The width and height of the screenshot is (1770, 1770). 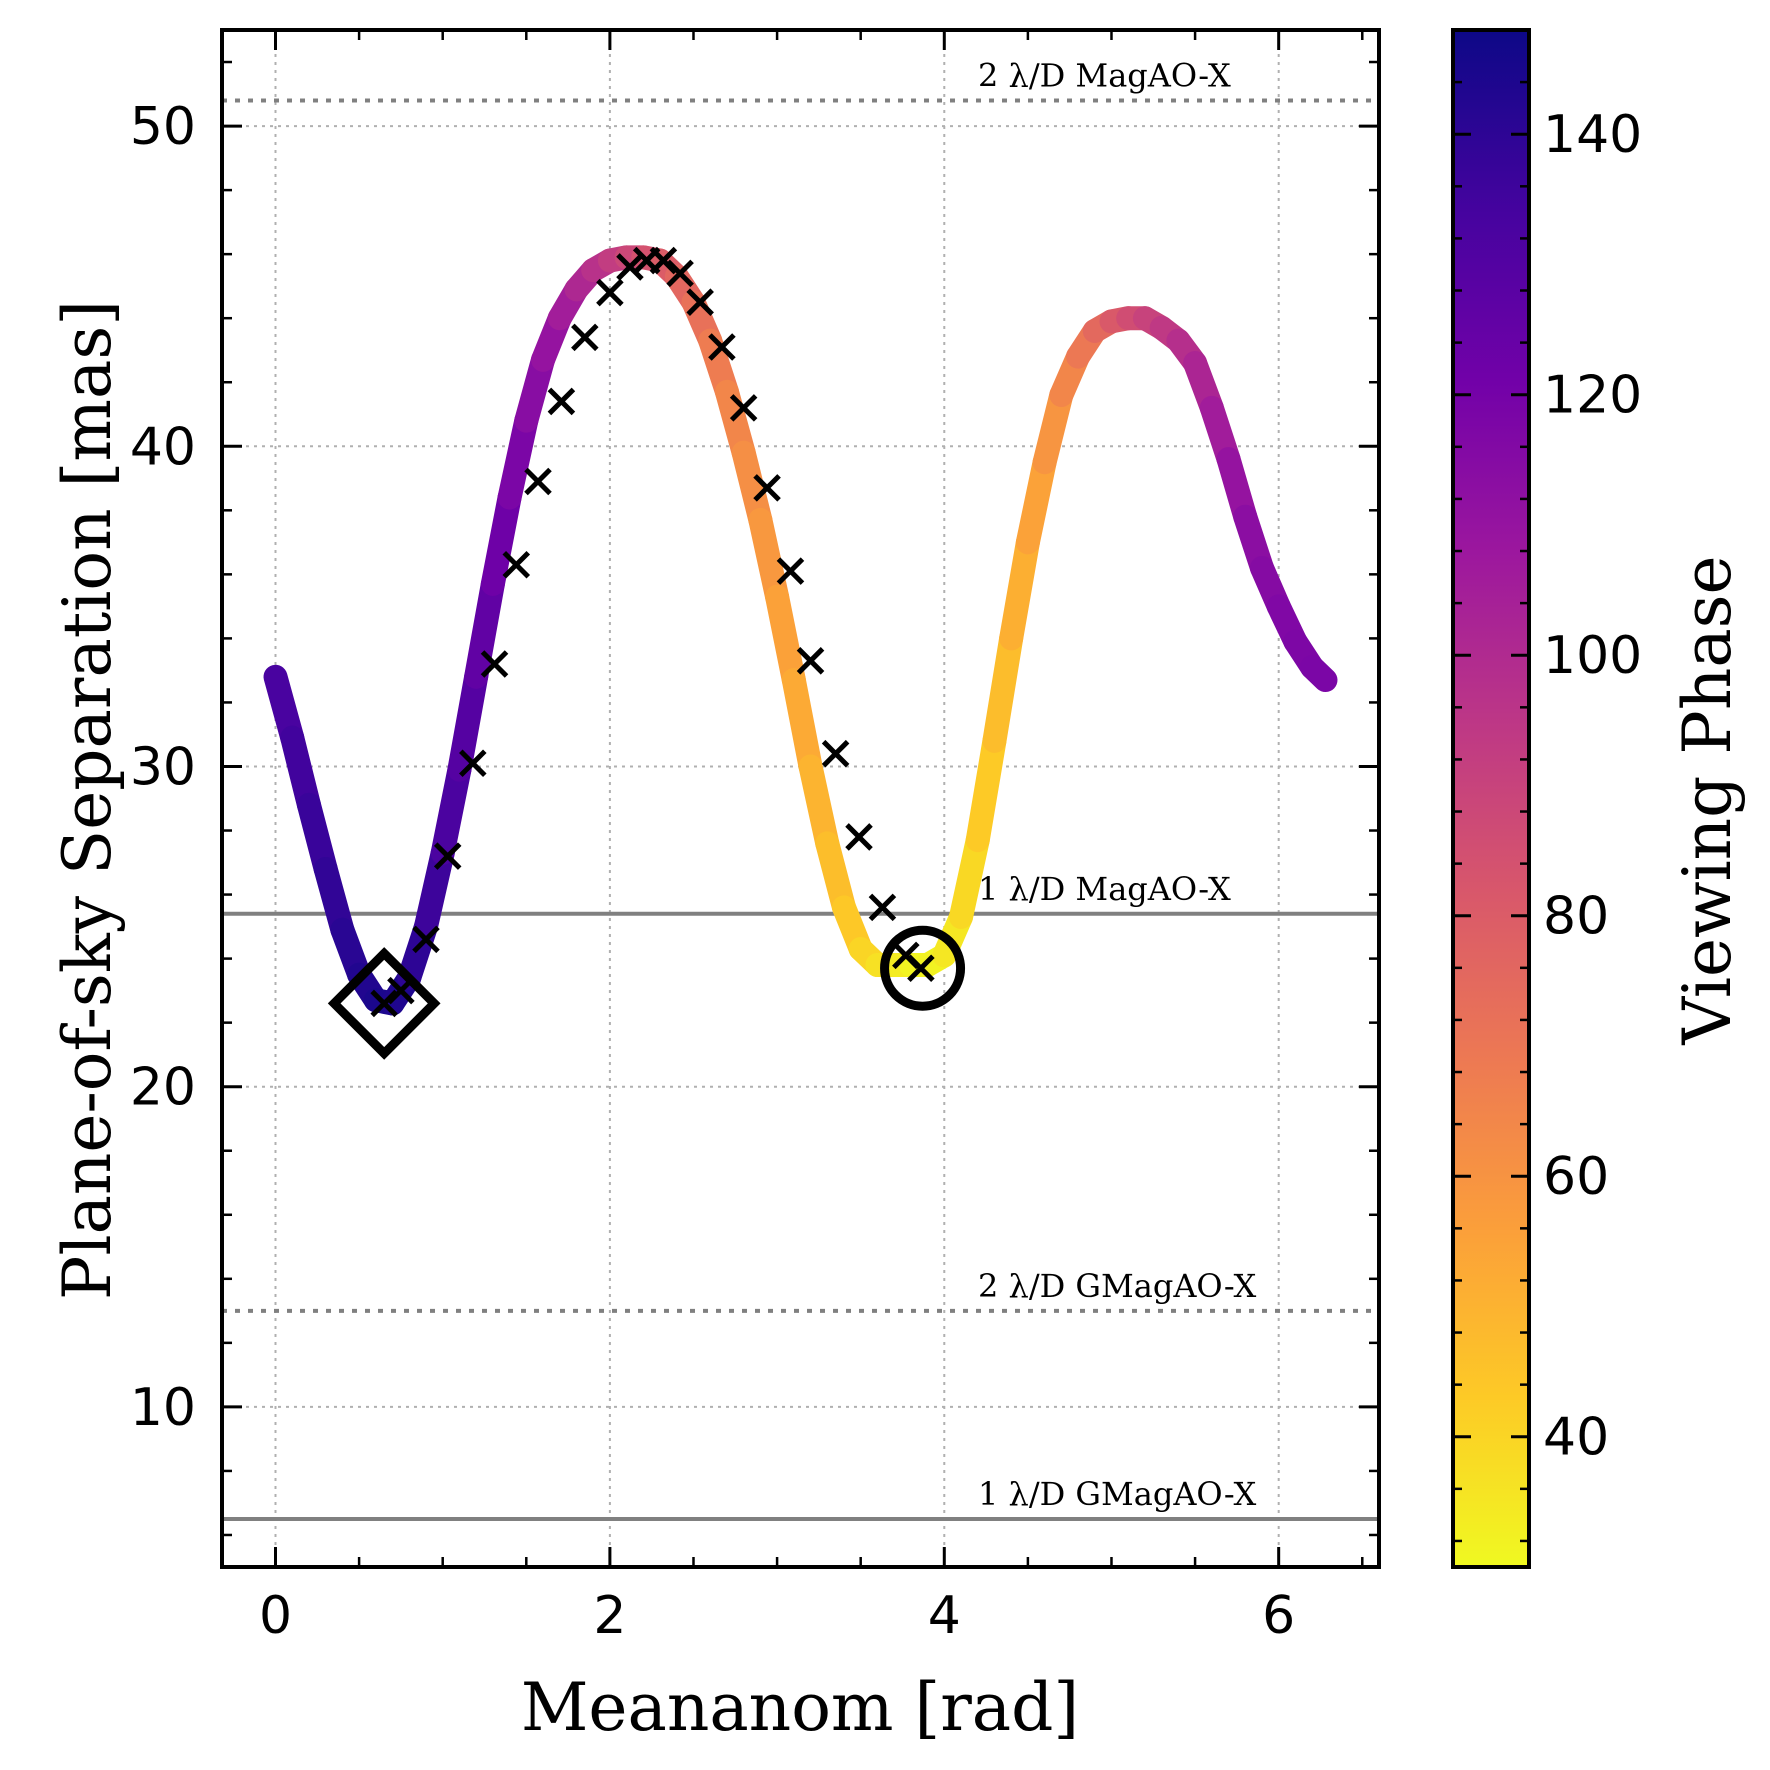 I want to click on y-tick-label: 10, so click(x=163, y=1408).